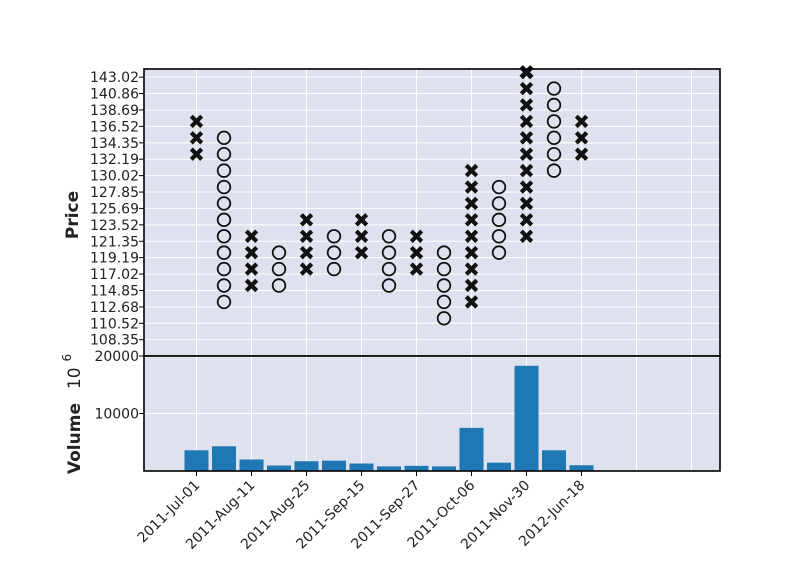  I want to click on volume-bars, so click(389, 418).